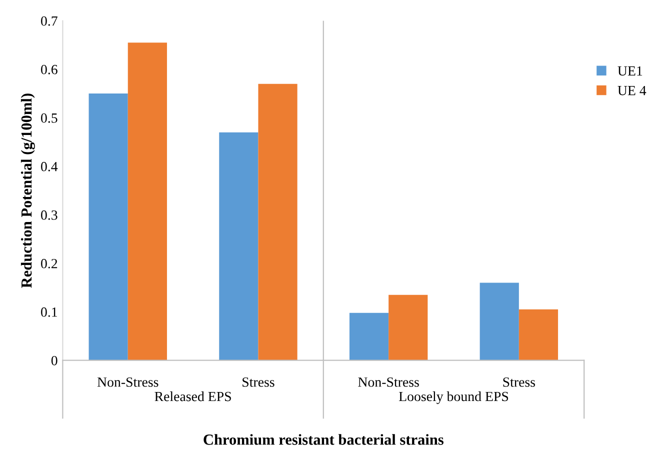  Describe the element at coordinates (27, 191) in the screenshot. I see `y-axis-title: Reduction Potential (g/100ml)` at that location.